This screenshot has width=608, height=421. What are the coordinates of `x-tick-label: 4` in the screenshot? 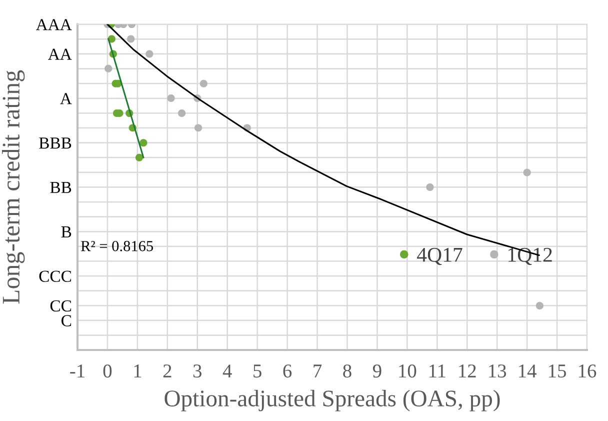 It's located at (227, 371).